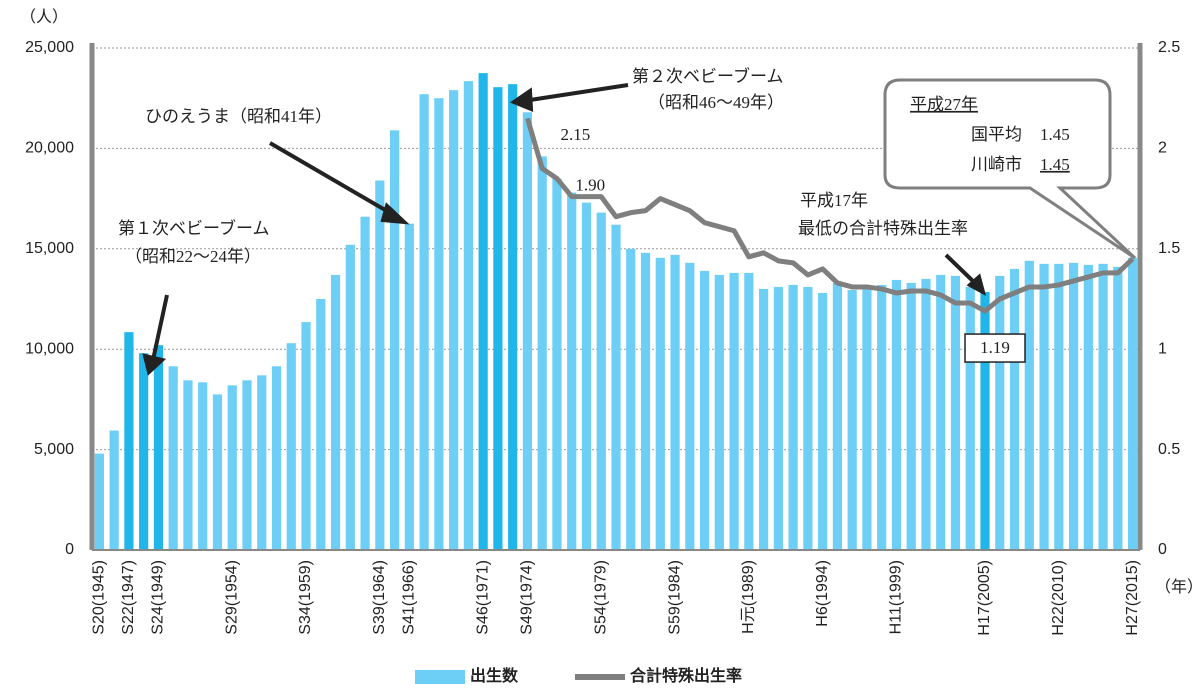  What do you see at coordinates (996, 134) in the screenshot?
I see `callout-label: 国平均` at bounding box center [996, 134].